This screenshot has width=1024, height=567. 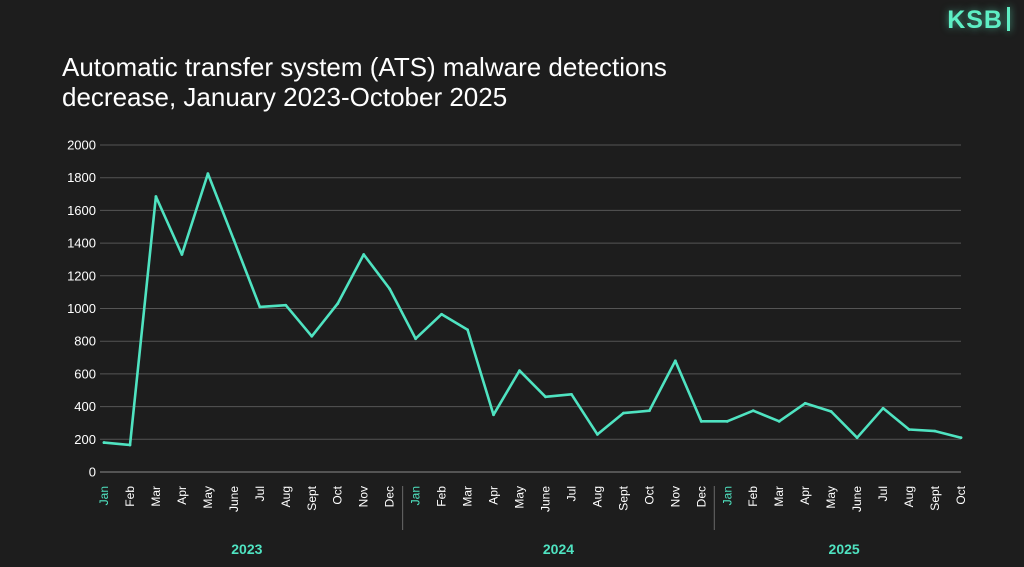 I want to click on y-tick-label: 800, so click(x=85, y=341).